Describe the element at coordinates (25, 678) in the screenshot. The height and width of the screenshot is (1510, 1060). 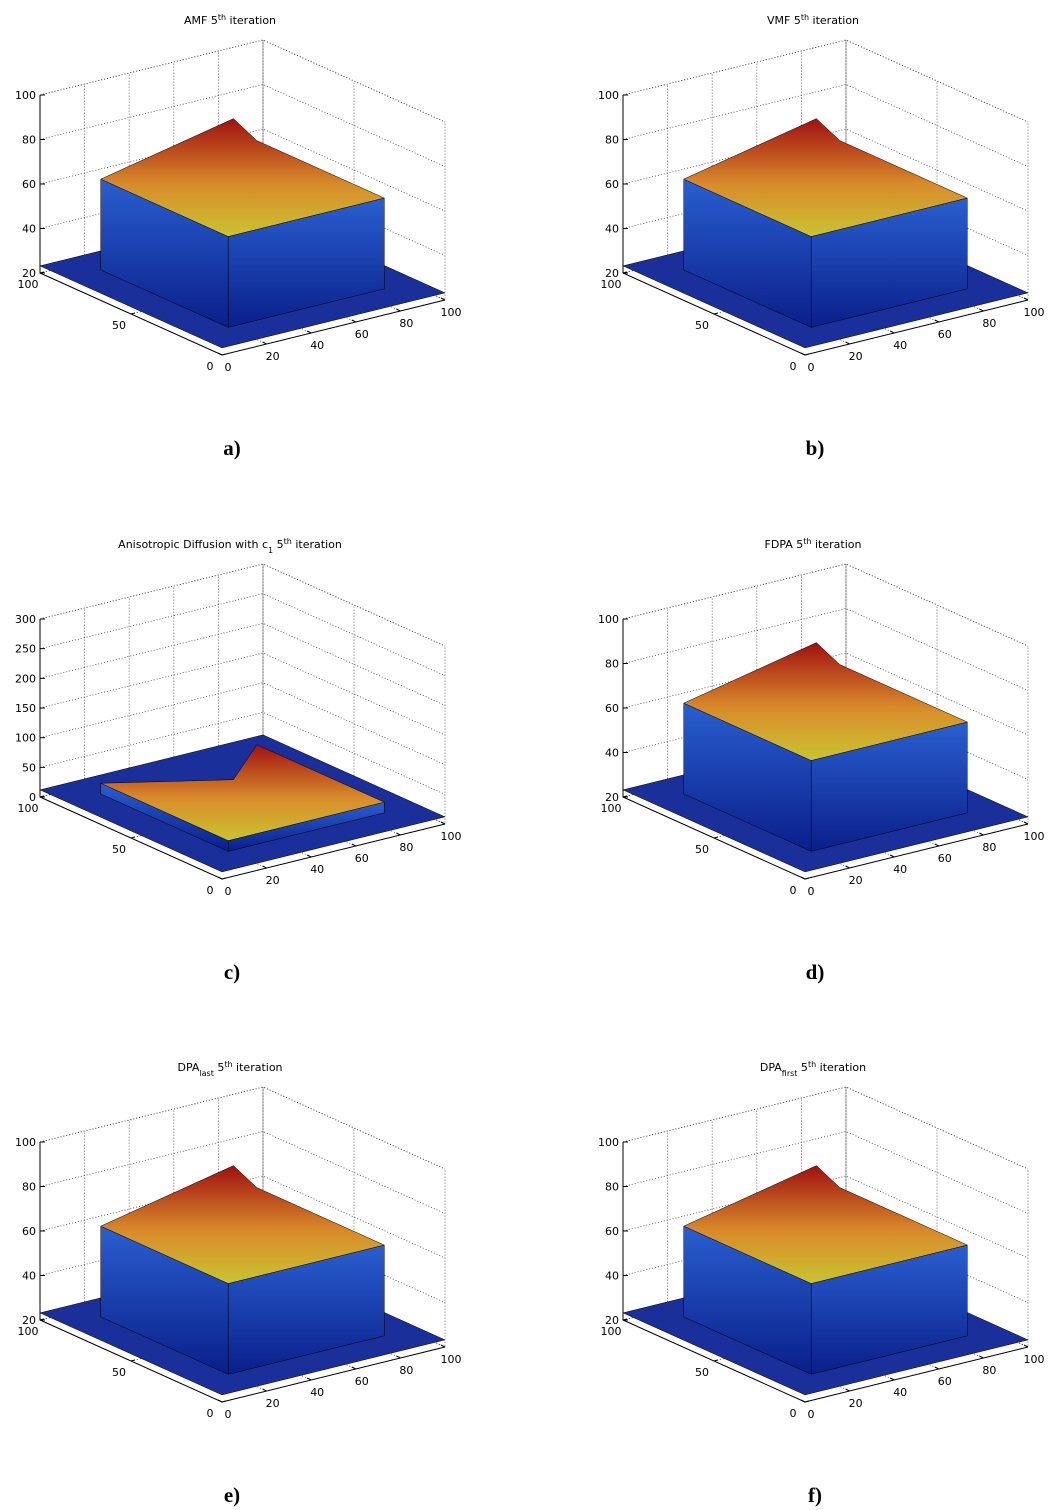
I see `z-tick-label: 200` at that location.